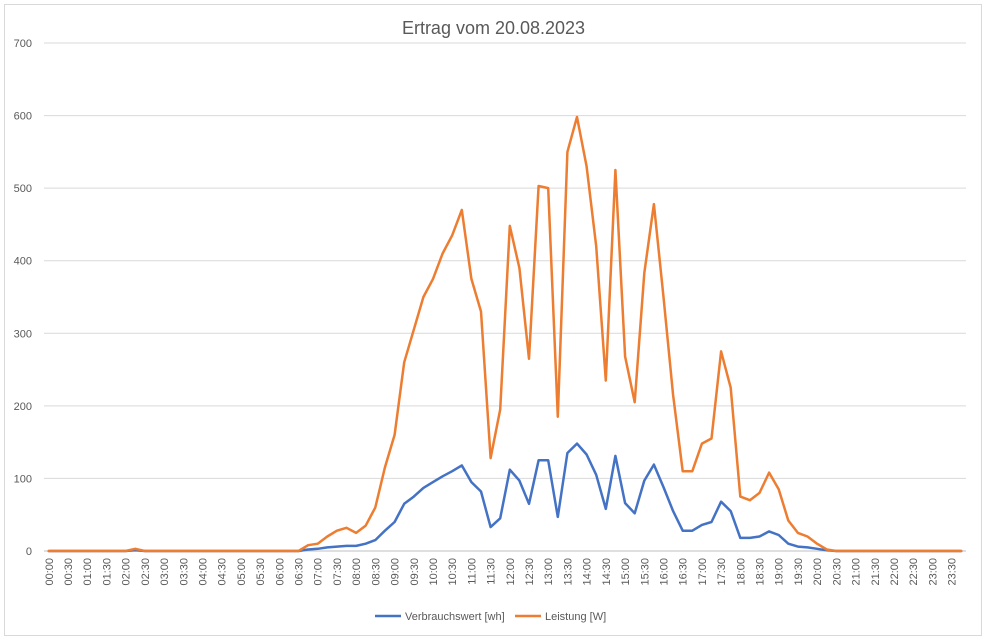  I want to click on x-tick-label: 02:00, so click(127, 572).